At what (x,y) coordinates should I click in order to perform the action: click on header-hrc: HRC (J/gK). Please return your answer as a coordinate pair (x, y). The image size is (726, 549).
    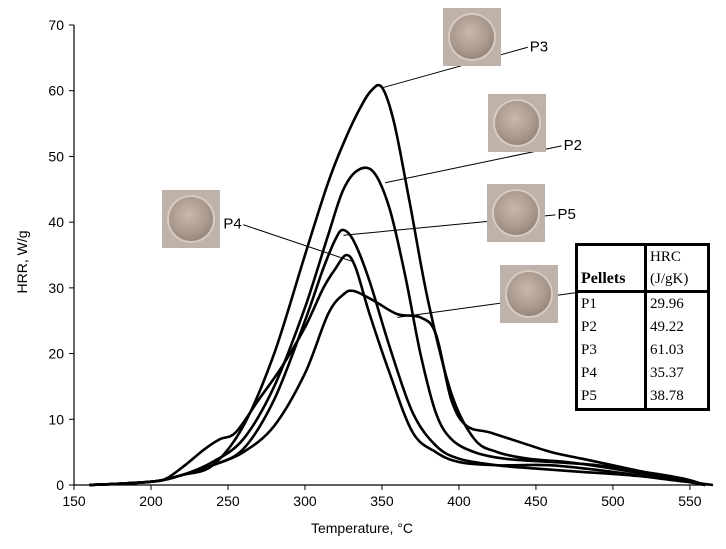
    Looking at the image, I should click on (677, 268).